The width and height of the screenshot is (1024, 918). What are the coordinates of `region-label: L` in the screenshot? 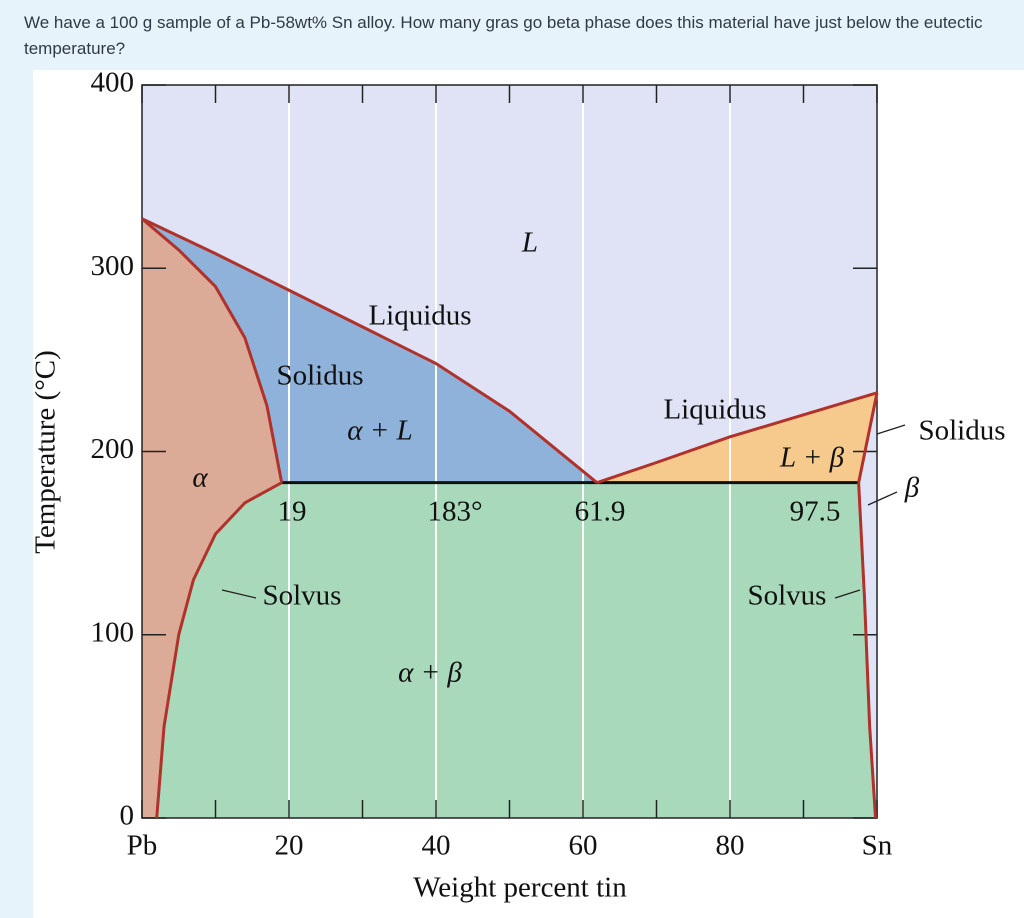 It's located at (529, 243).